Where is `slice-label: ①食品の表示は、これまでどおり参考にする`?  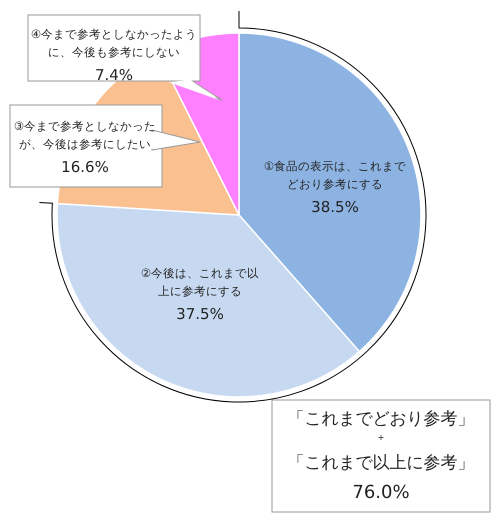
slice-label: ①食品の表示は、これまでどおり参考にする is located at coordinates (336, 175).